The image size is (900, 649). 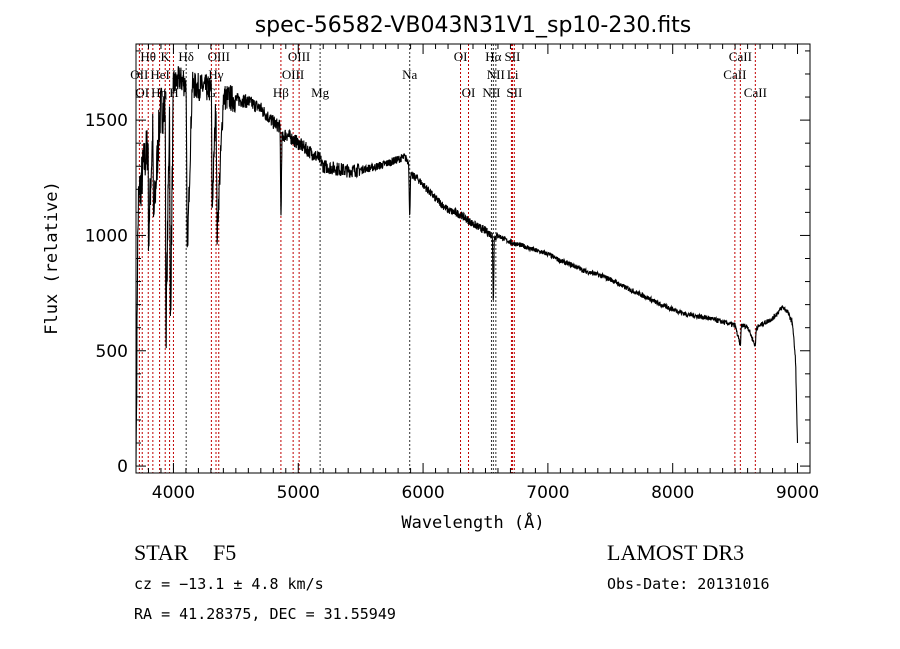 What do you see at coordinates (112, 352) in the screenshot?
I see `y-tick-label: 500` at bounding box center [112, 352].